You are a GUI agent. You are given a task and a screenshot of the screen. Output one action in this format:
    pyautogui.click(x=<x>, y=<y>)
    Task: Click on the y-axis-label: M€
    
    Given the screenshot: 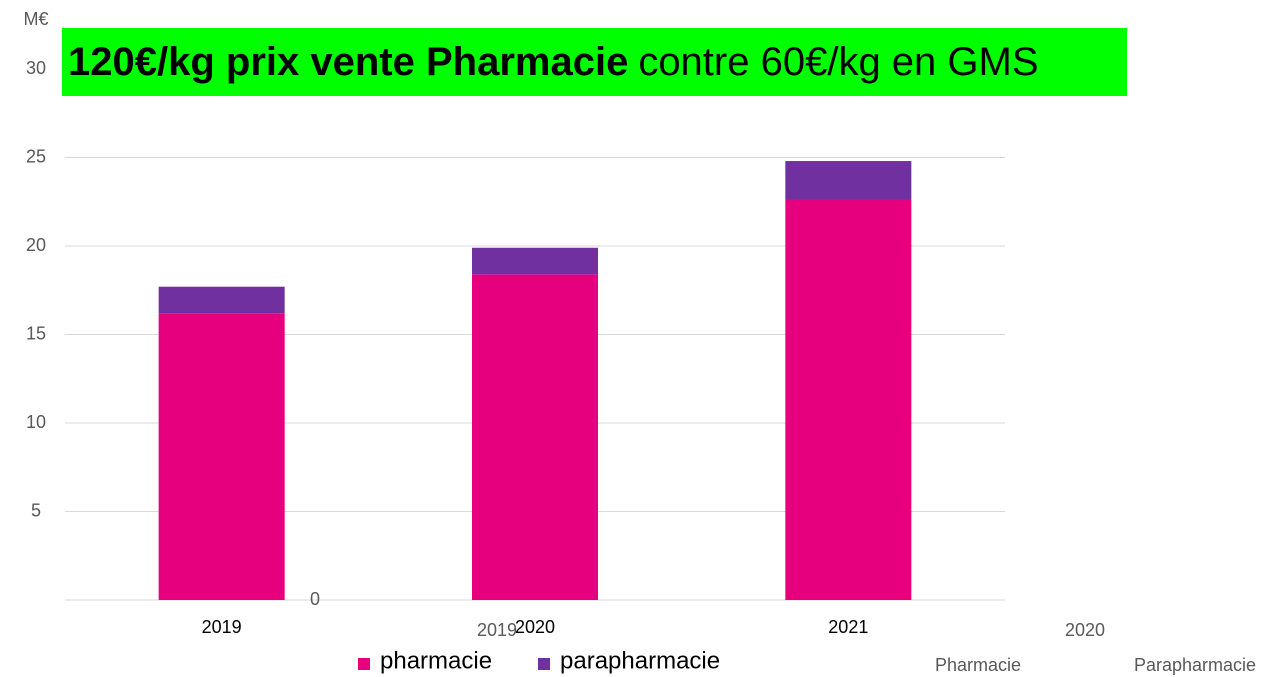 What is the action you would take?
    pyautogui.click(x=35, y=19)
    